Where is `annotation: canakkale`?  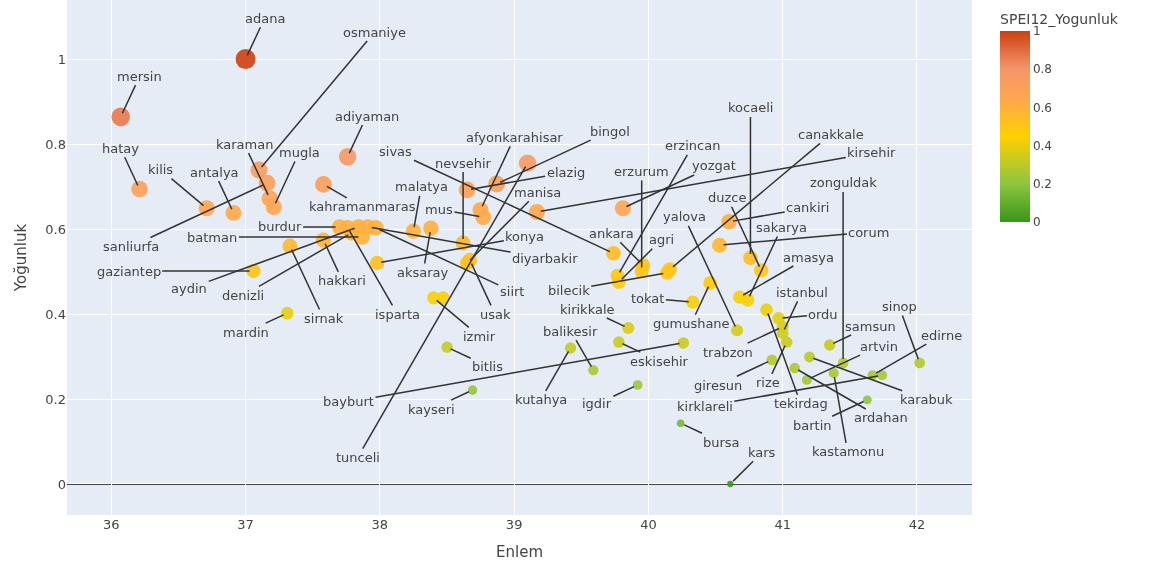 annotation: canakkale is located at coordinates (831, 134).